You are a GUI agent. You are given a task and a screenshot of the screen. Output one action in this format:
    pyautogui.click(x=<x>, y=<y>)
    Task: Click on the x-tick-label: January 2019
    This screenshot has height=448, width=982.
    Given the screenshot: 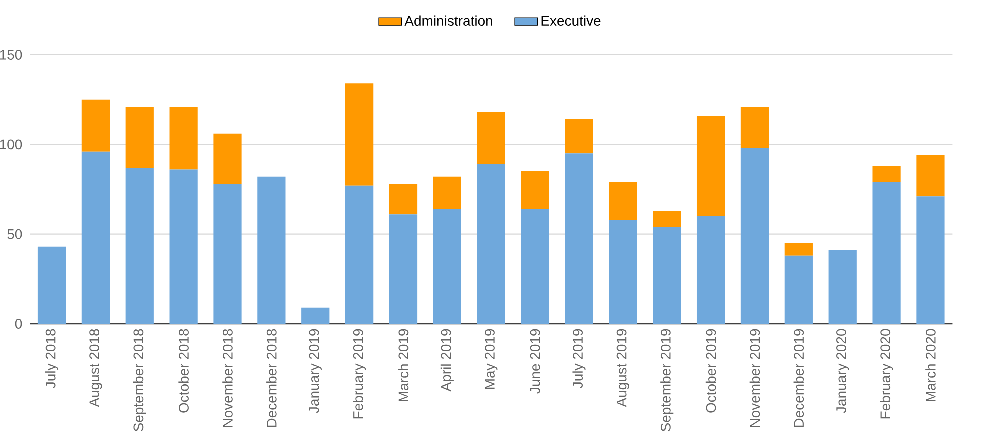 What is the action you would take?
    pyautogui.click(x=315, y=371)
    